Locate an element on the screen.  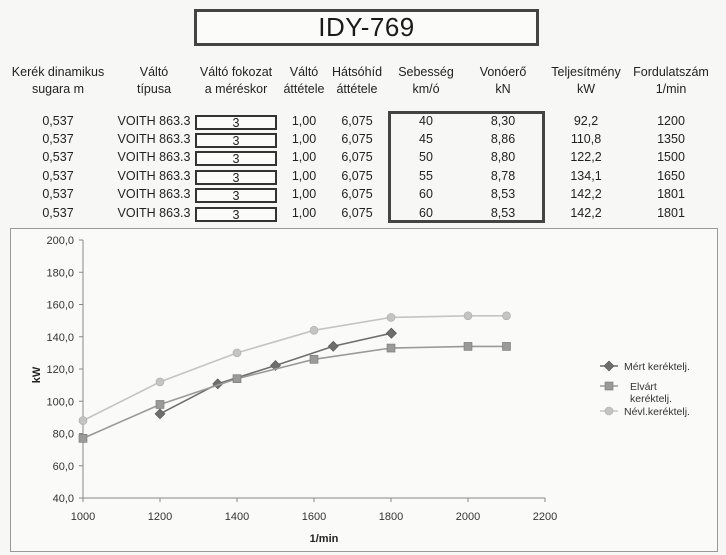
table-cell: 50 is located at coordinates (426, 157).